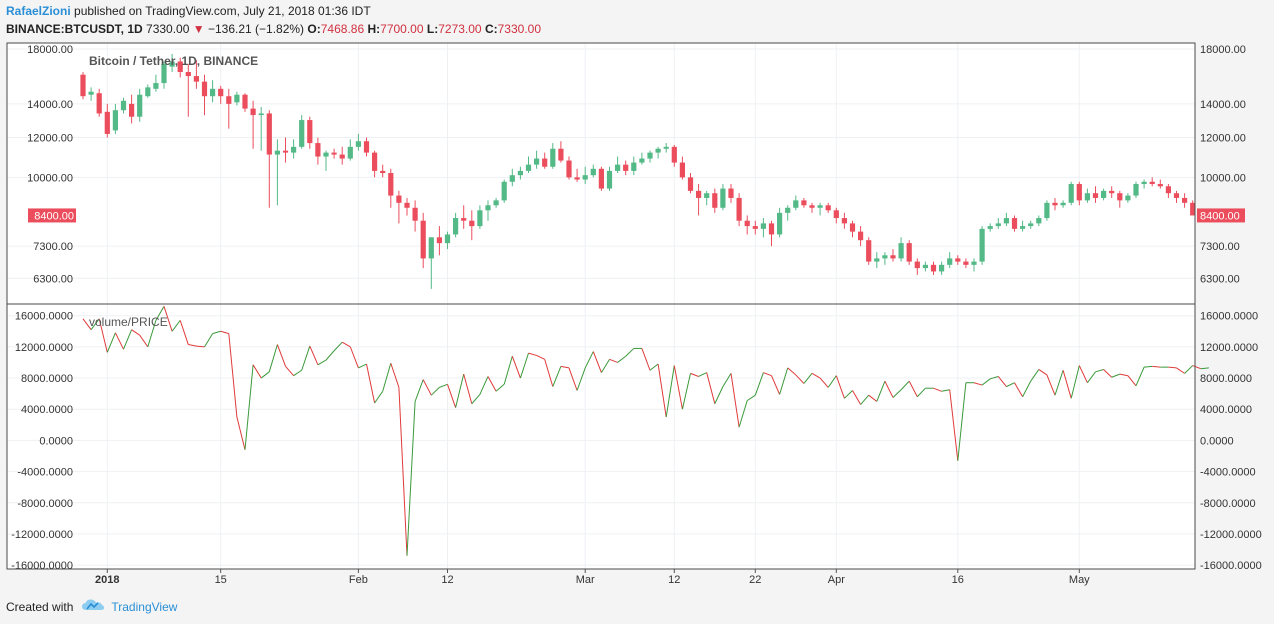 Image resolution: width=1274 pixels, height=624 pixels. What do you see at coordinates (342, 29) in the screenshot?
I see `open-value: 7468.86` at bounding box center [342, 29].